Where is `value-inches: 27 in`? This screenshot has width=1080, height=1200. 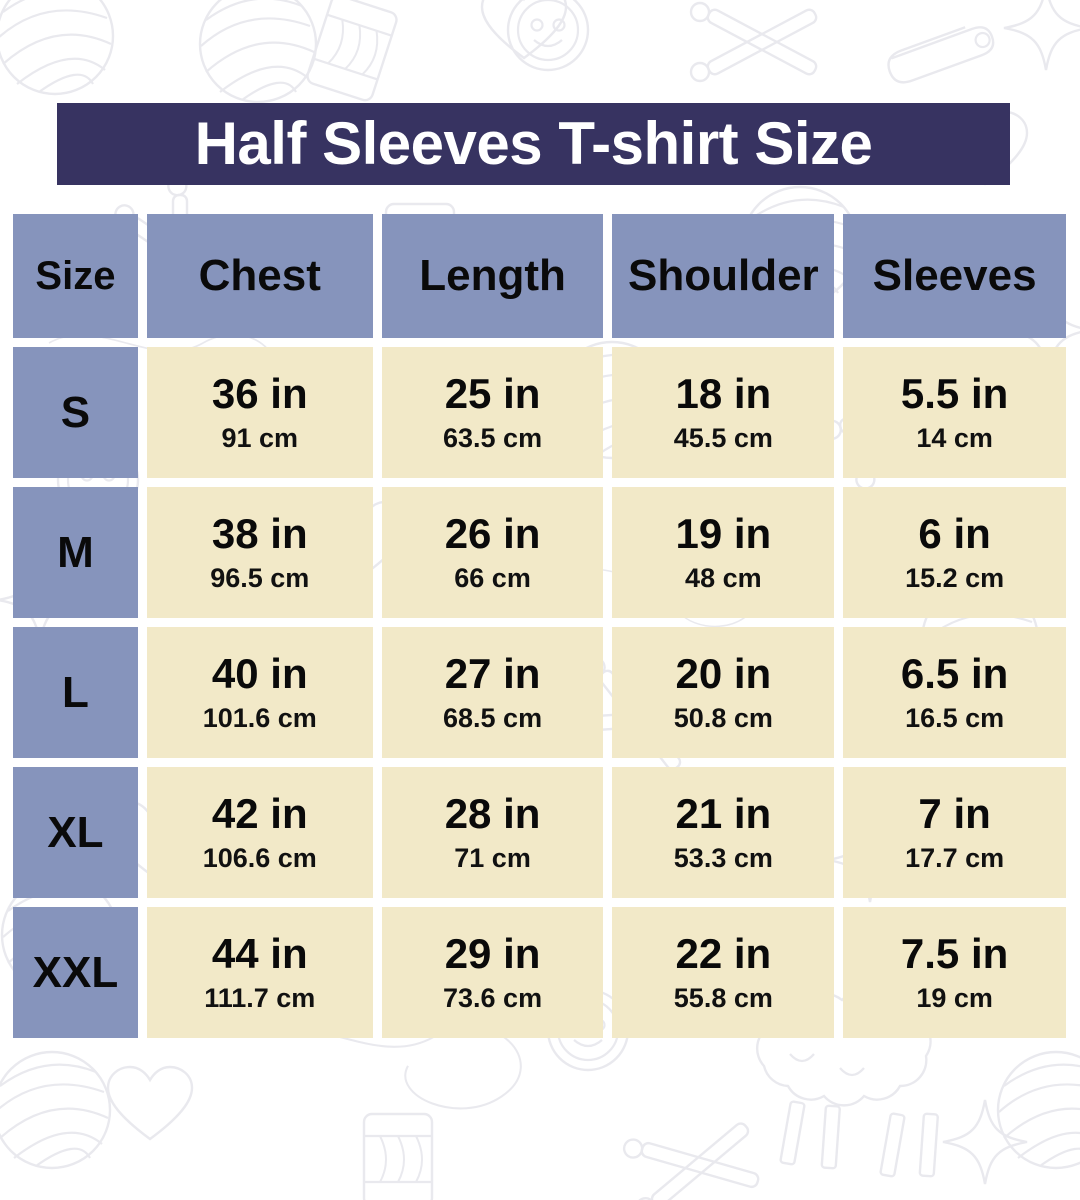 value-inches: 27 in is located at coordinates (492, 673).